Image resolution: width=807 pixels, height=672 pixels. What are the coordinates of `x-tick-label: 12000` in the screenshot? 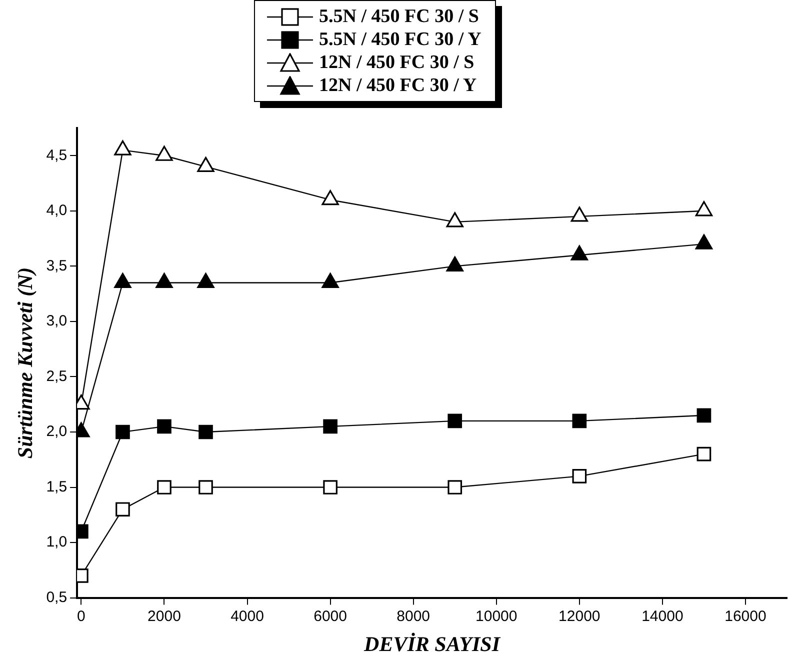 It's located at (579, 616).